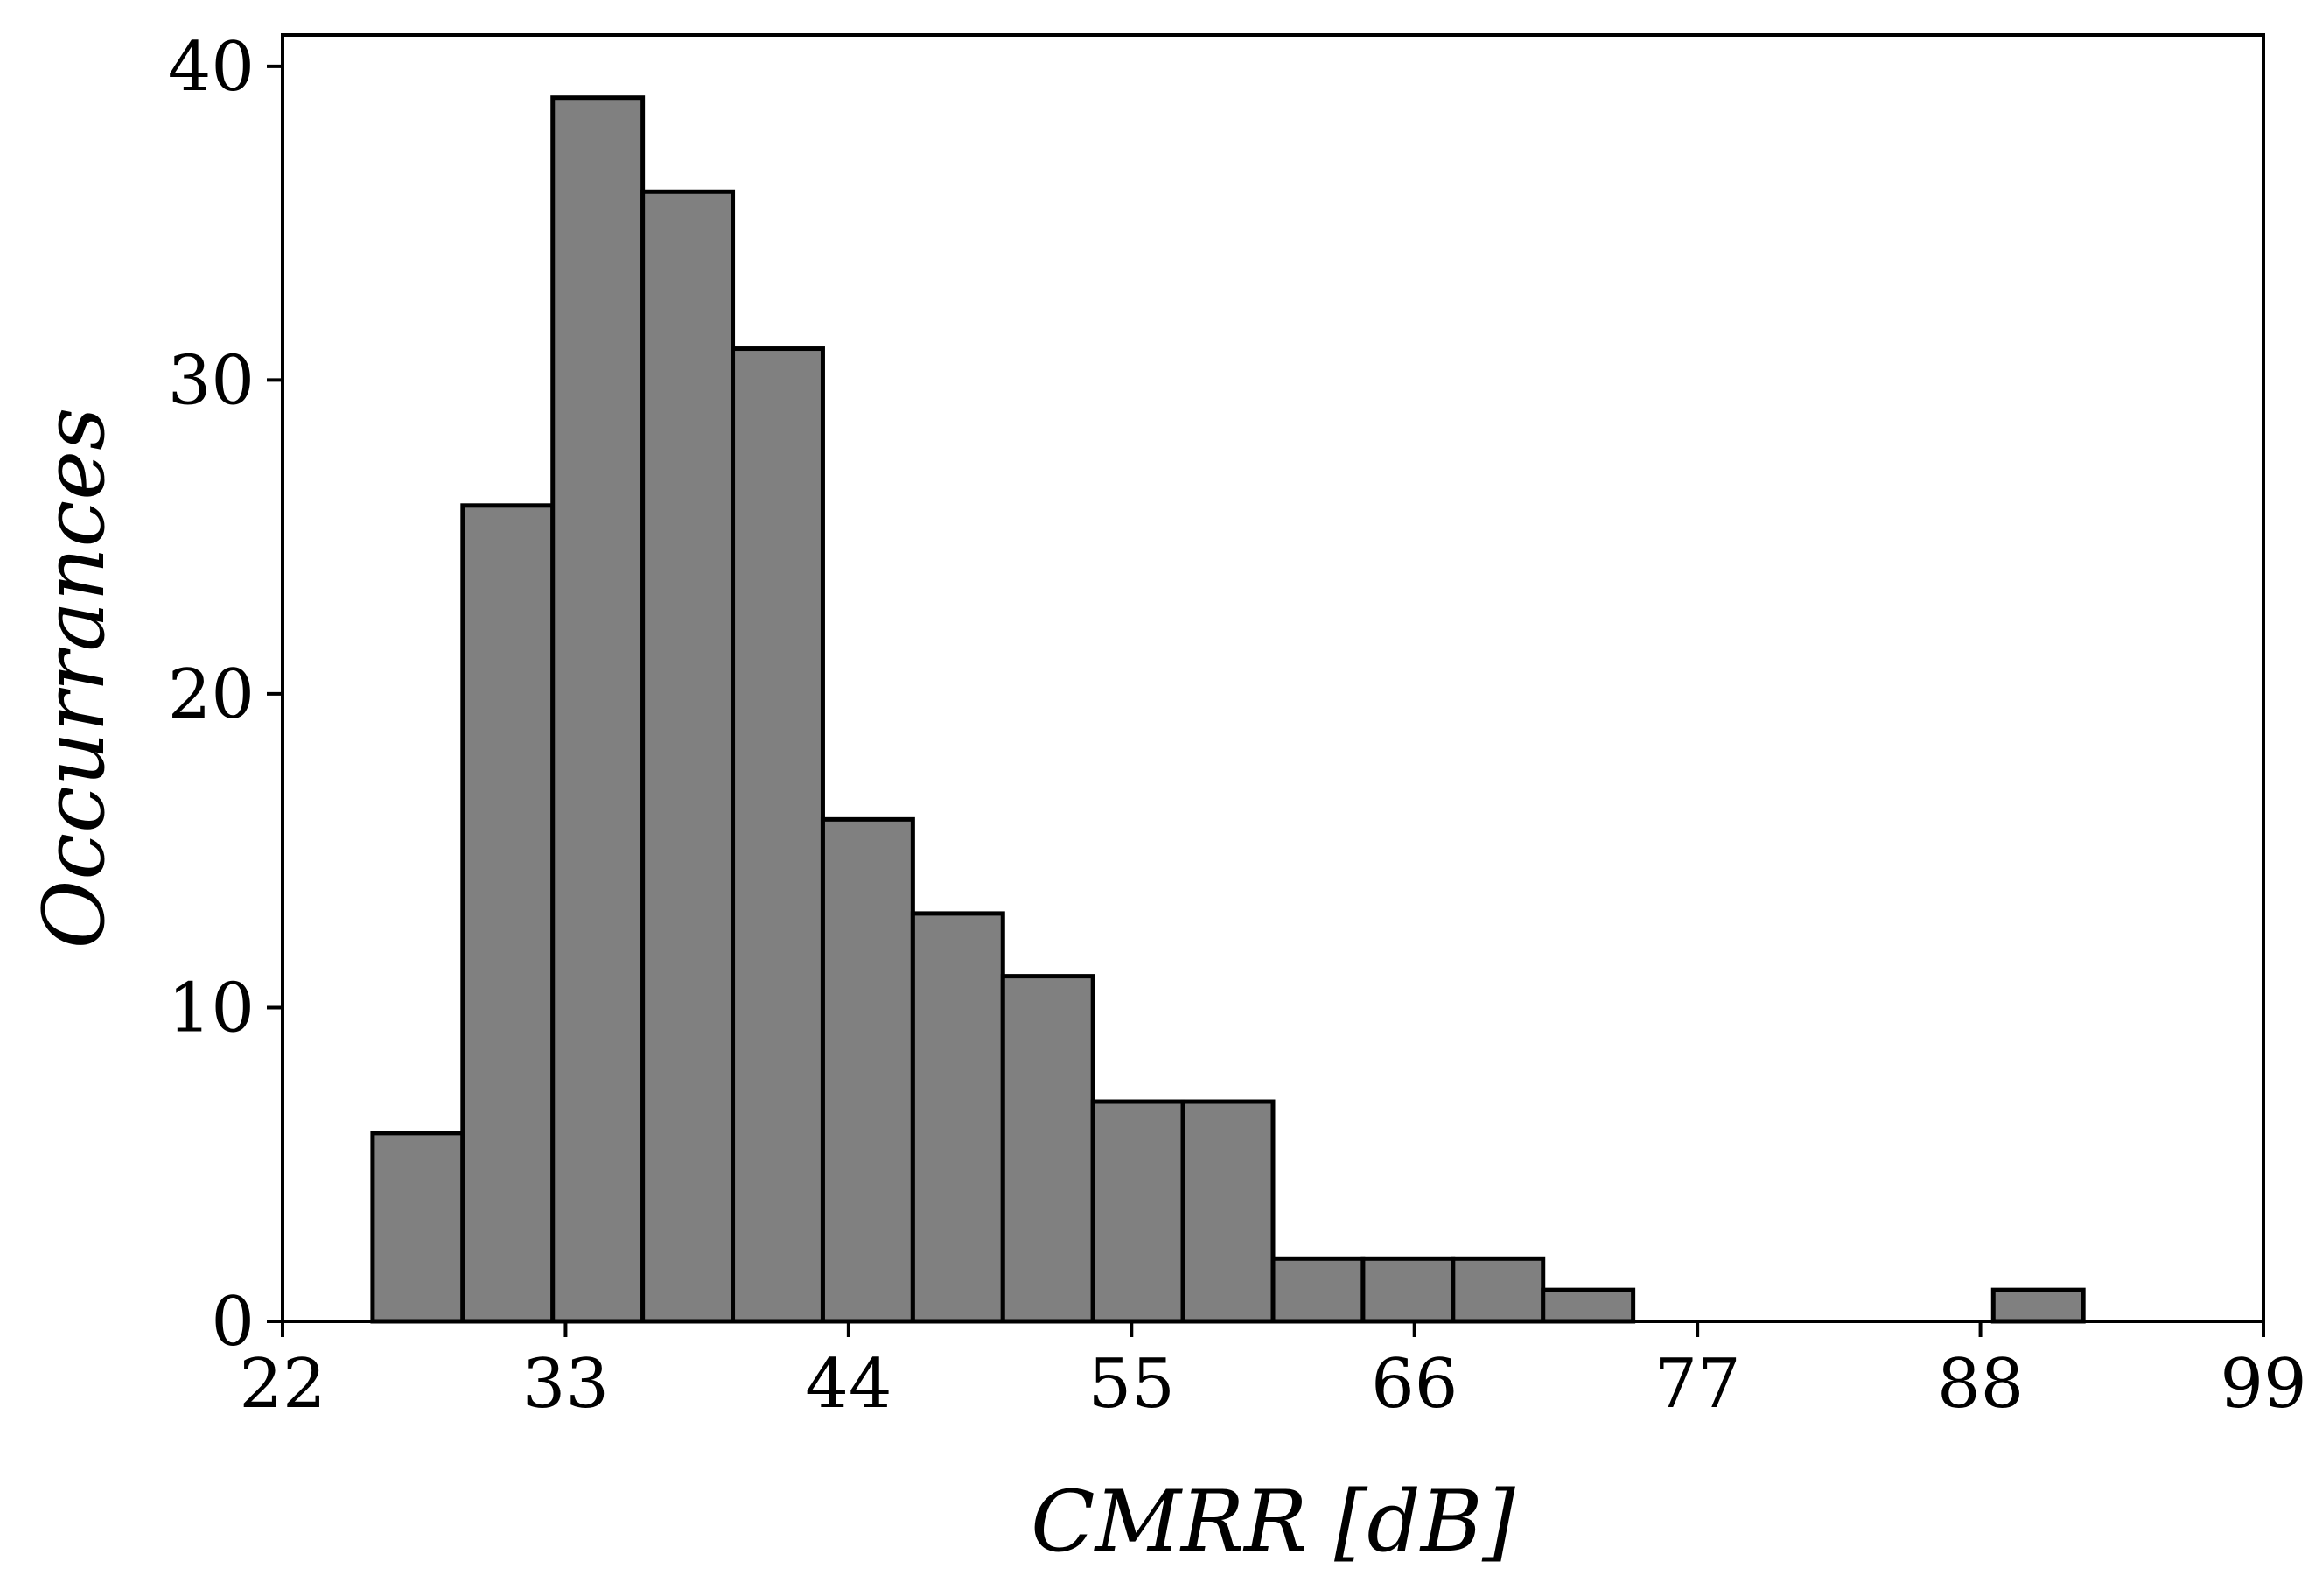 This screenshot has width=2322, height=1596. What do you see at coordinates (2263, 1384) in the screenshot?
I see `x-tick-label-7: 99` at bounding box center [2263, 1384].